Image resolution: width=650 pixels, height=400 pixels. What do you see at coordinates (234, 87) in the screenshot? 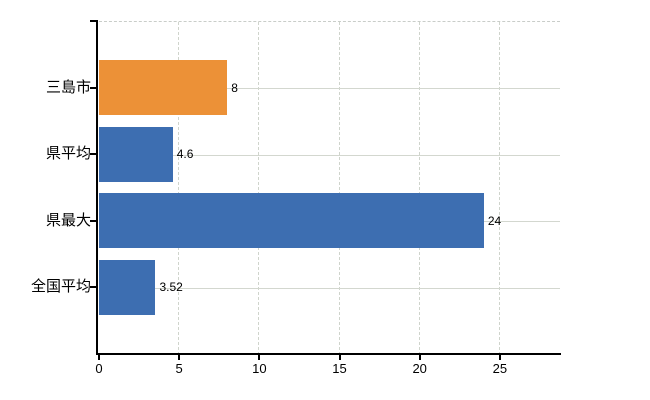
I see `bar-value-label: 8` at bounding box center [234, 87].